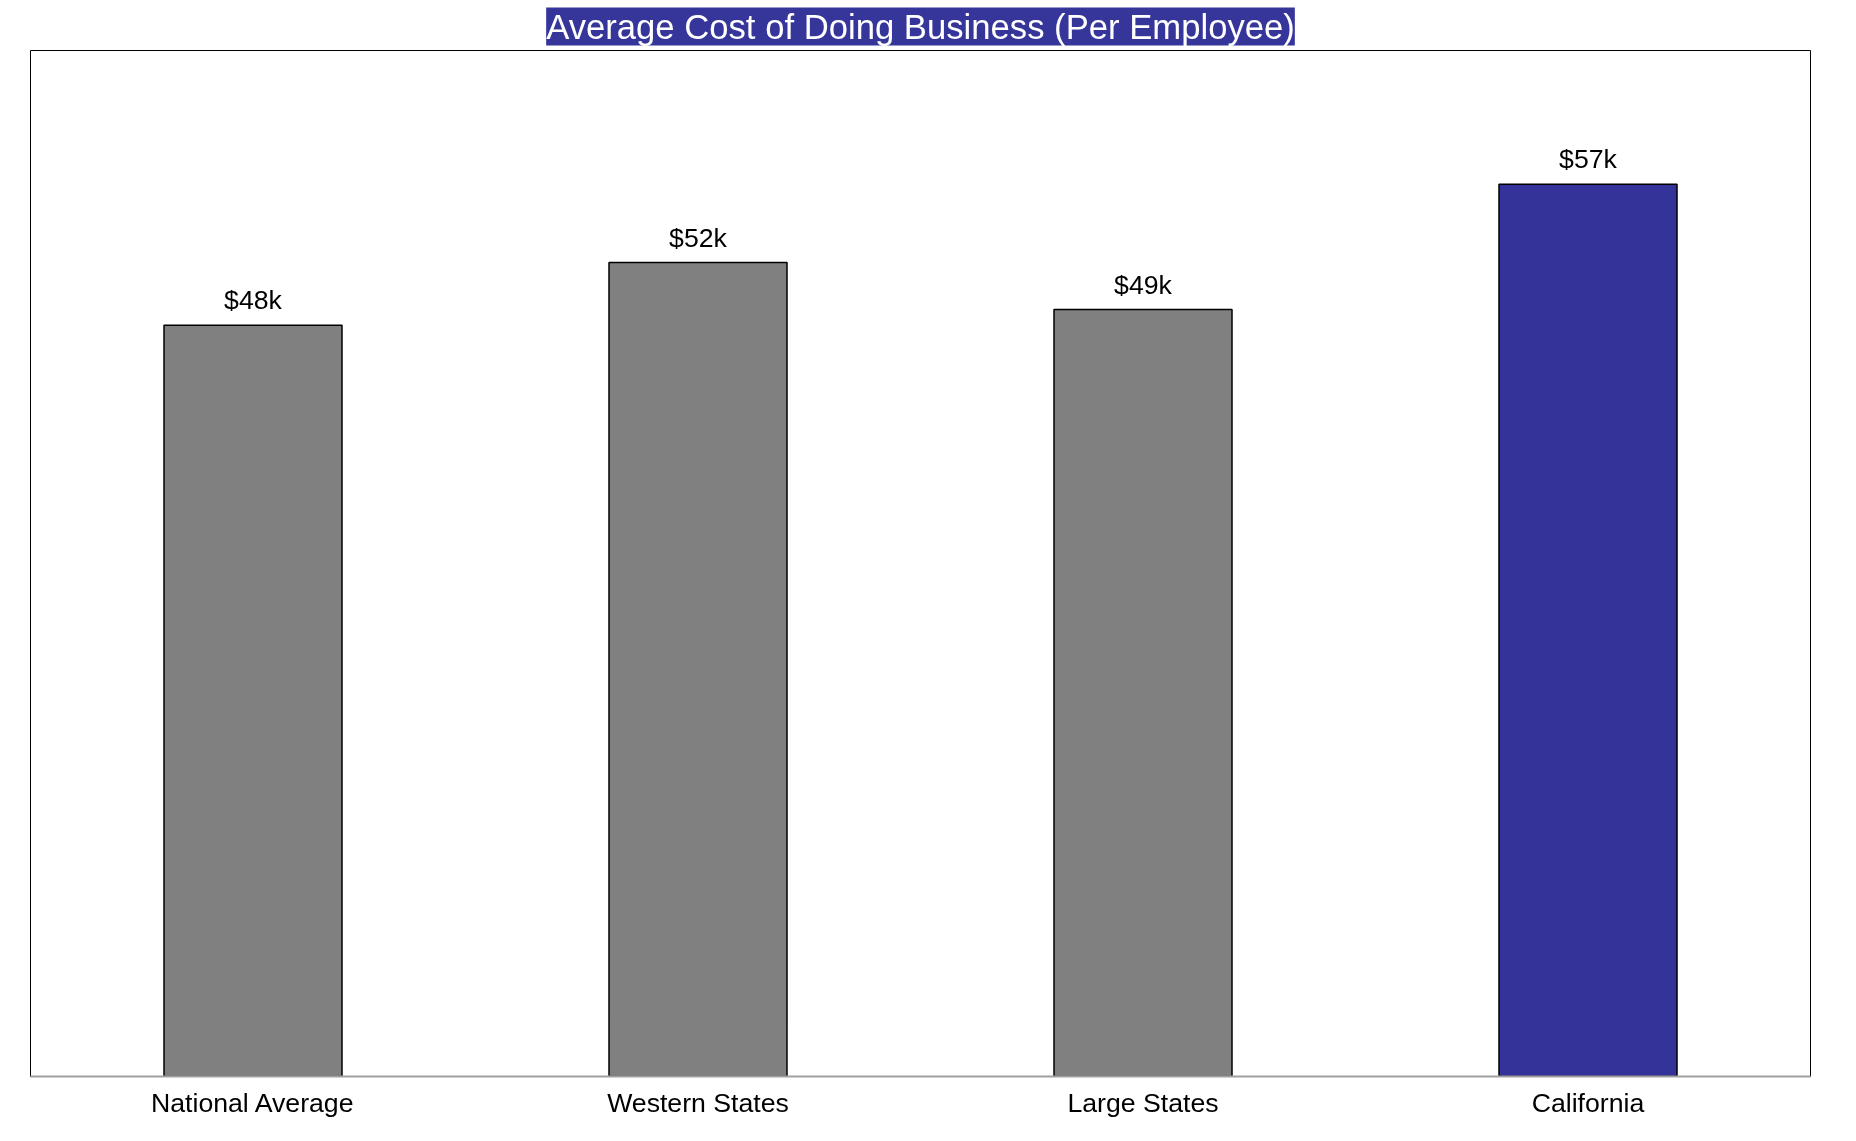 The image size is (1856, 1141). Describe the element at coordinates (1143, 284) in the screenshot. I see `data-label: $49k` at that location.